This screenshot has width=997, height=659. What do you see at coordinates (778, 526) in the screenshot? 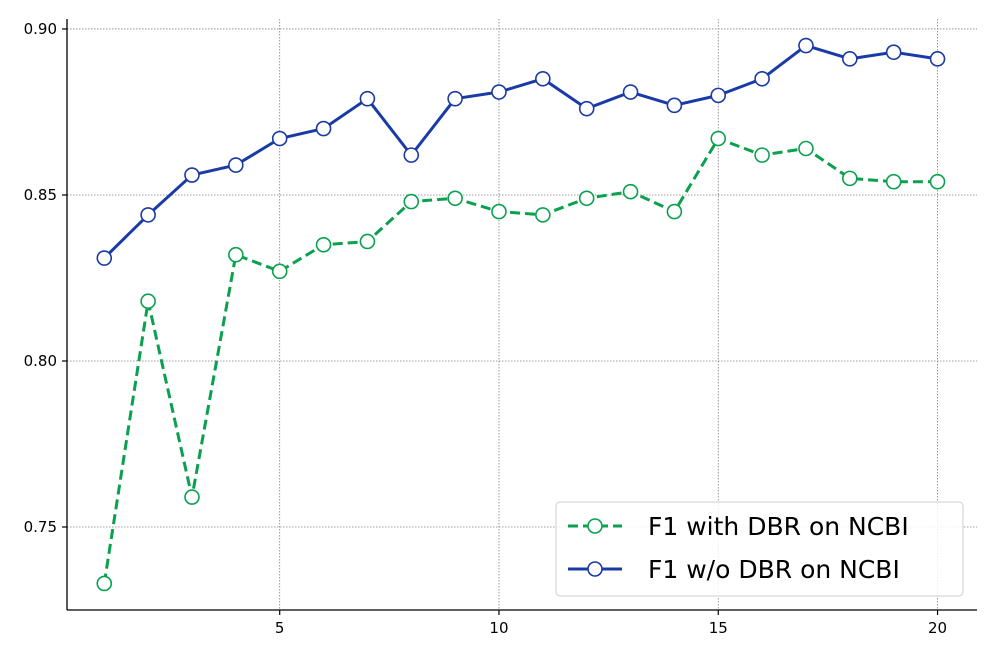
I see `legend-label: F1 with DBR on NCBI` at bounding box center [778, 526].